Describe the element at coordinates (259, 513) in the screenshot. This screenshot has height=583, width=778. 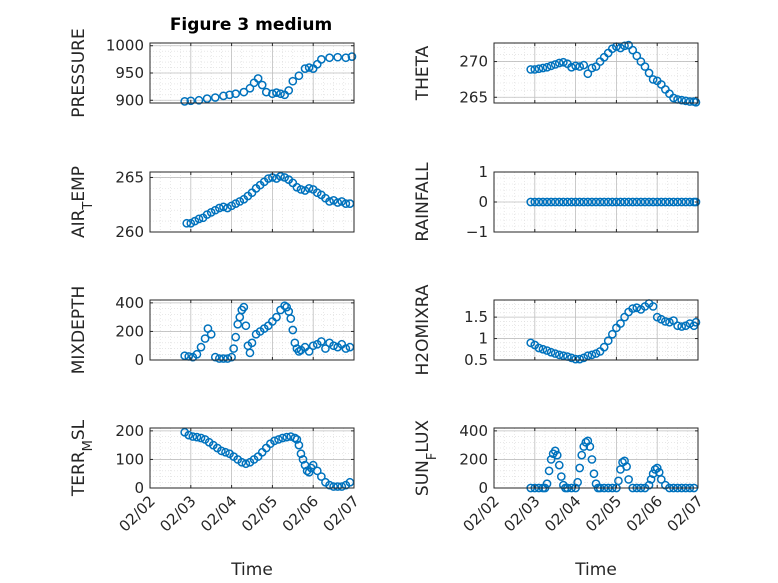
I see `x-tick-label: 02/05` at that location.